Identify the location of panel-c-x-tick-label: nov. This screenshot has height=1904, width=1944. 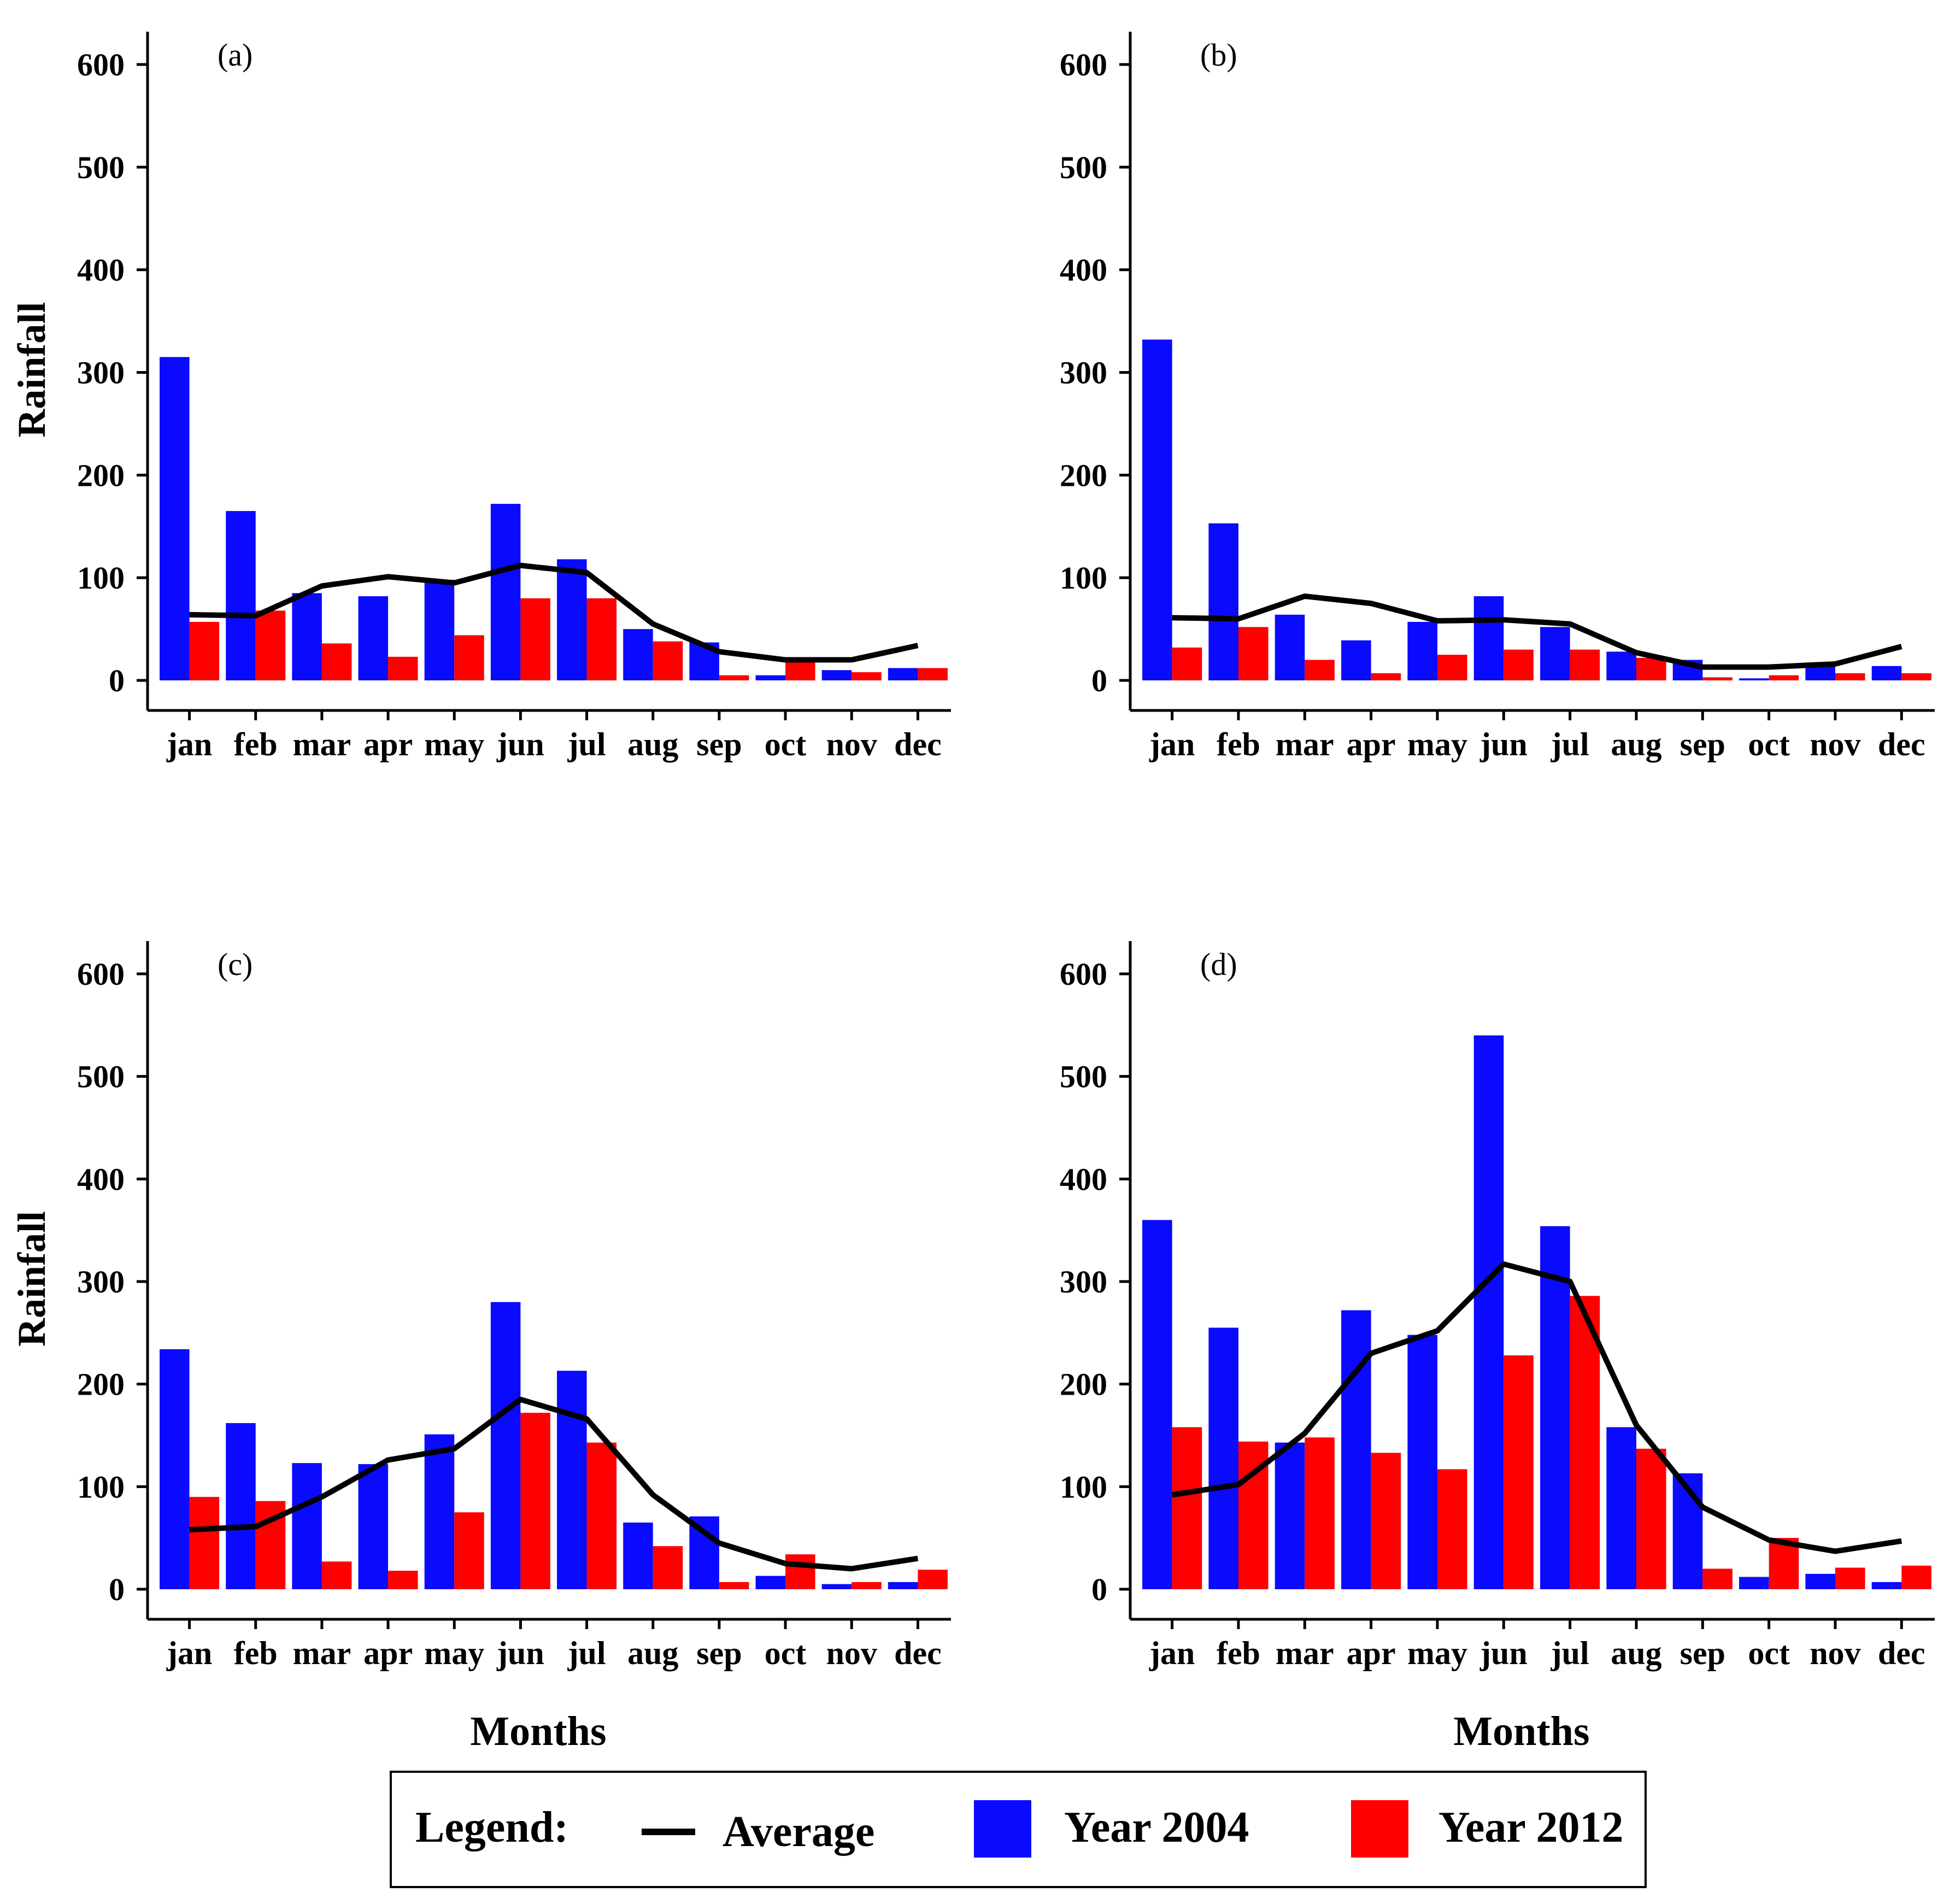
(852, 1653).